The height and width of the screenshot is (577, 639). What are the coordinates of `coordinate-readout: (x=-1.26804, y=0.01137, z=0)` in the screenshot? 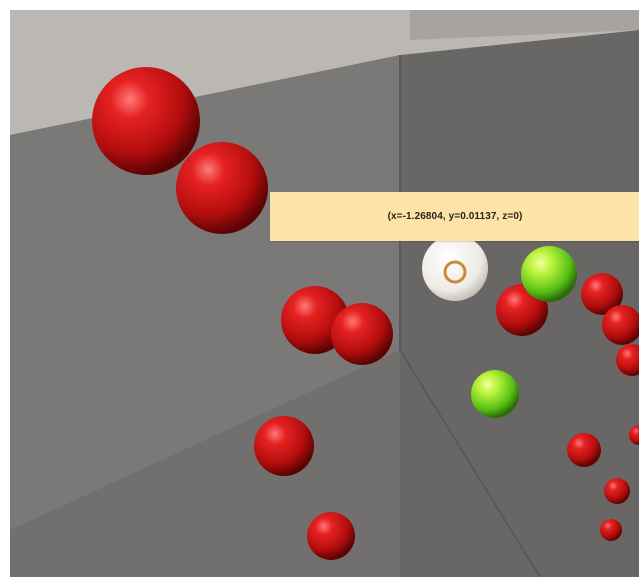 It's located at (455, 216).